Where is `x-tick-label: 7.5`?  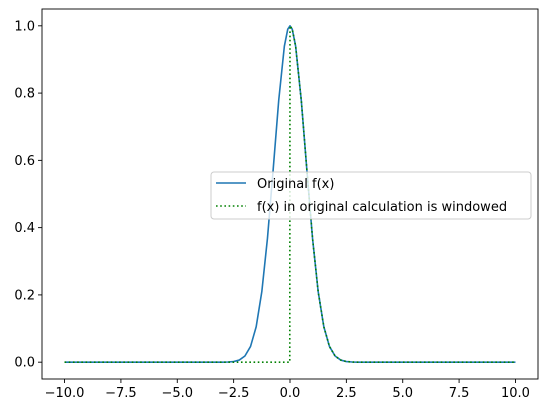 x-tick-label: 7.5 is located at coordinates (459, 393).